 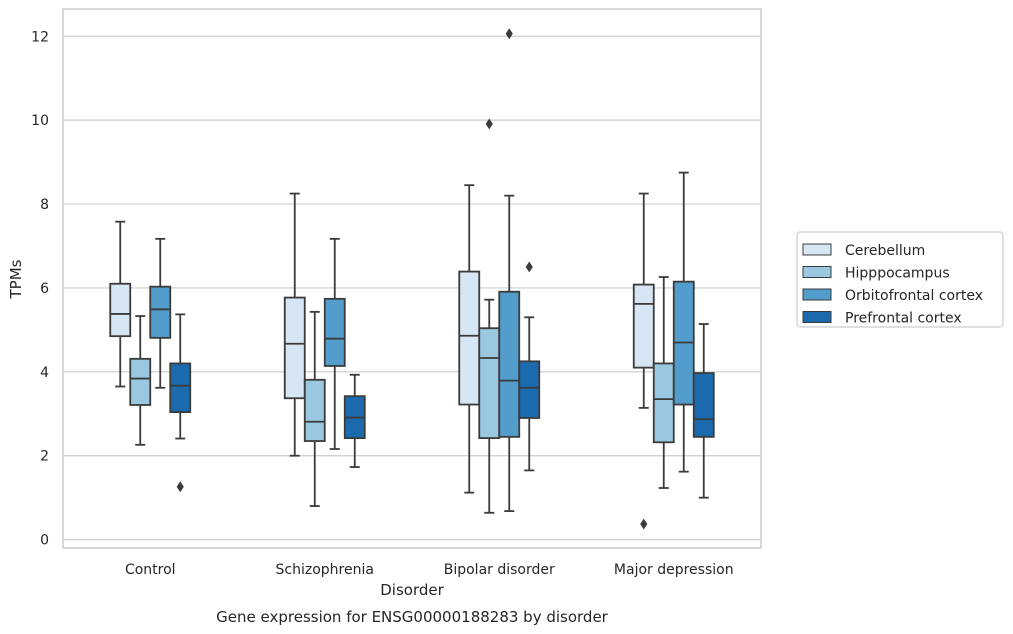 What do you see at coordinates (44, 205) in the screenshot?
I see `y-tick-label: 8` at bounding box center [44, 205].